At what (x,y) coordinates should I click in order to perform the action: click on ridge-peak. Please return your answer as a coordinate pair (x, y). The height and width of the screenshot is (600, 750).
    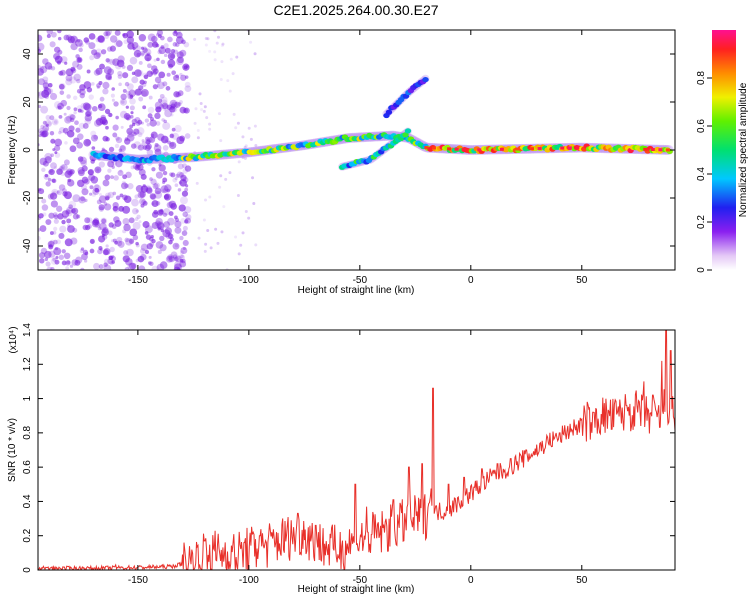
    Looking at the image, I should click on (501, 149).